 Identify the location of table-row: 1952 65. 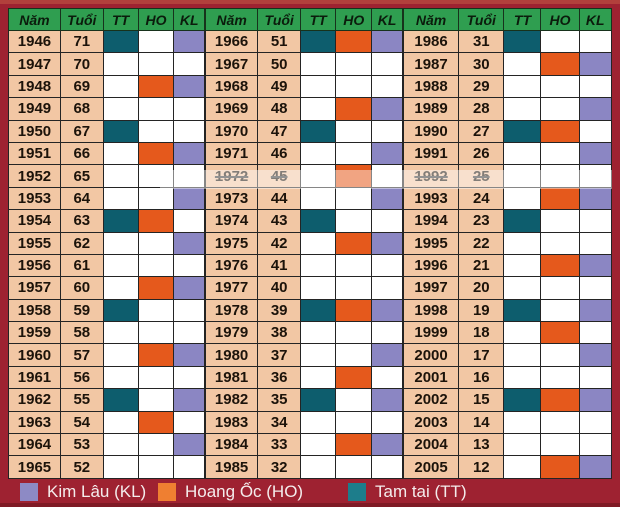
(106, 176).